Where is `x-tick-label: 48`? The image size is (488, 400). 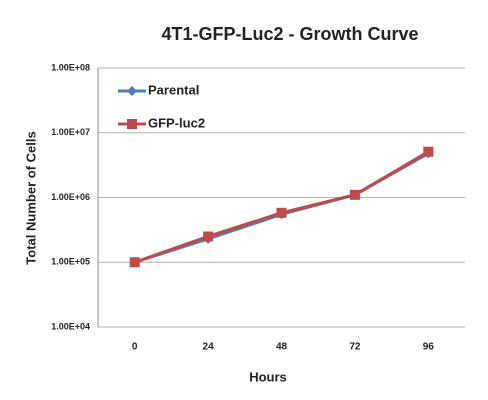 x-tick-label: 48 is located at coordinates (282, 347).